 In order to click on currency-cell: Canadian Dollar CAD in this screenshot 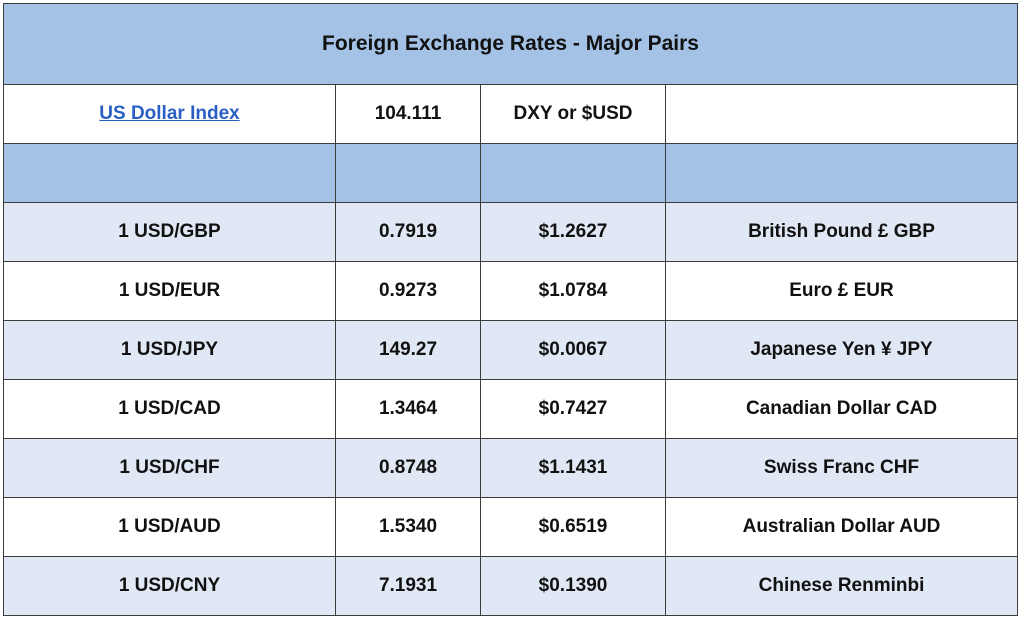, I will do `click(841, 409)`.